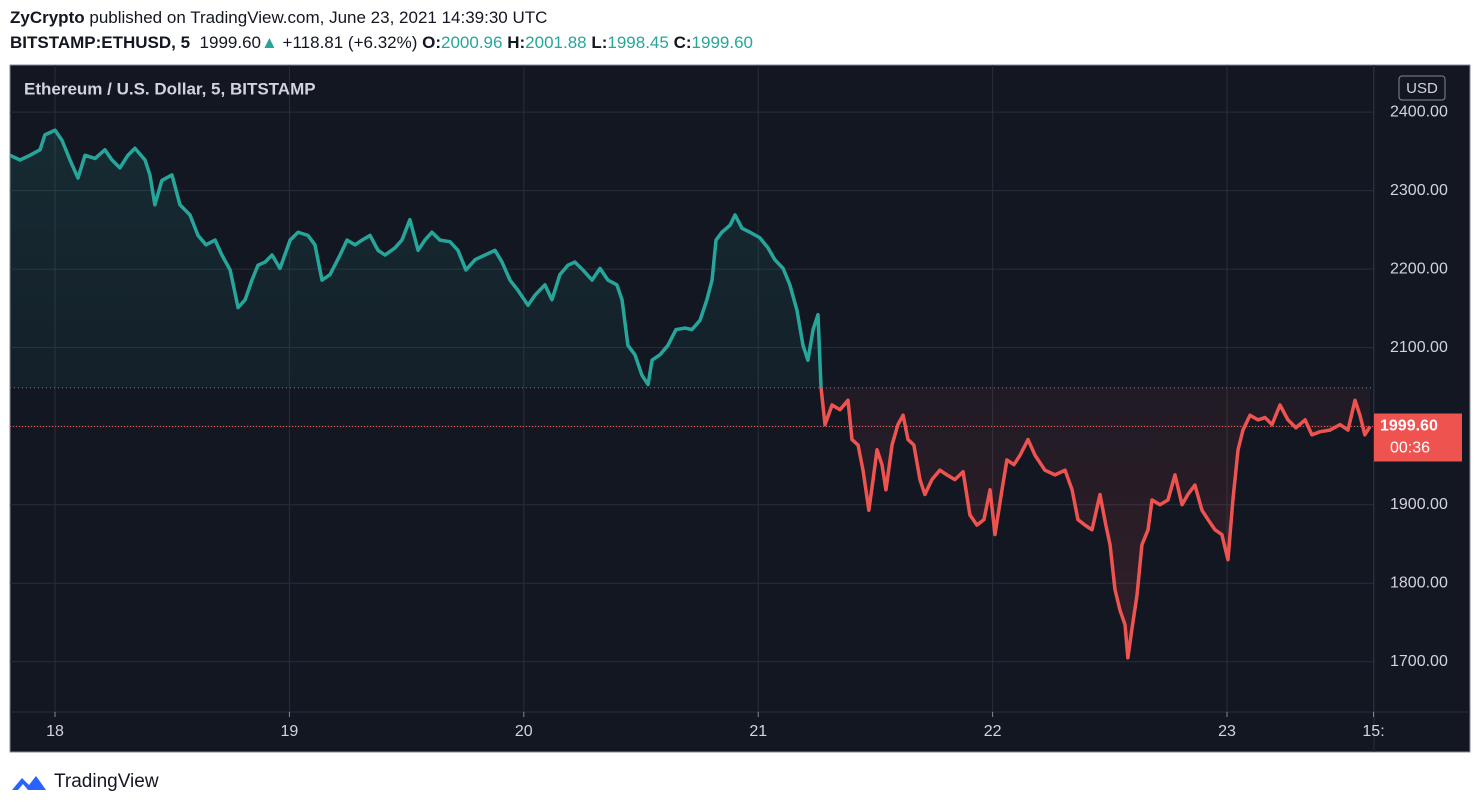 The height and width of the screenshot is (809, 1481). Describe the element at coordinates (1419, 661) in the screenshot. I see `y-tick-label: 1700.00` at that location.